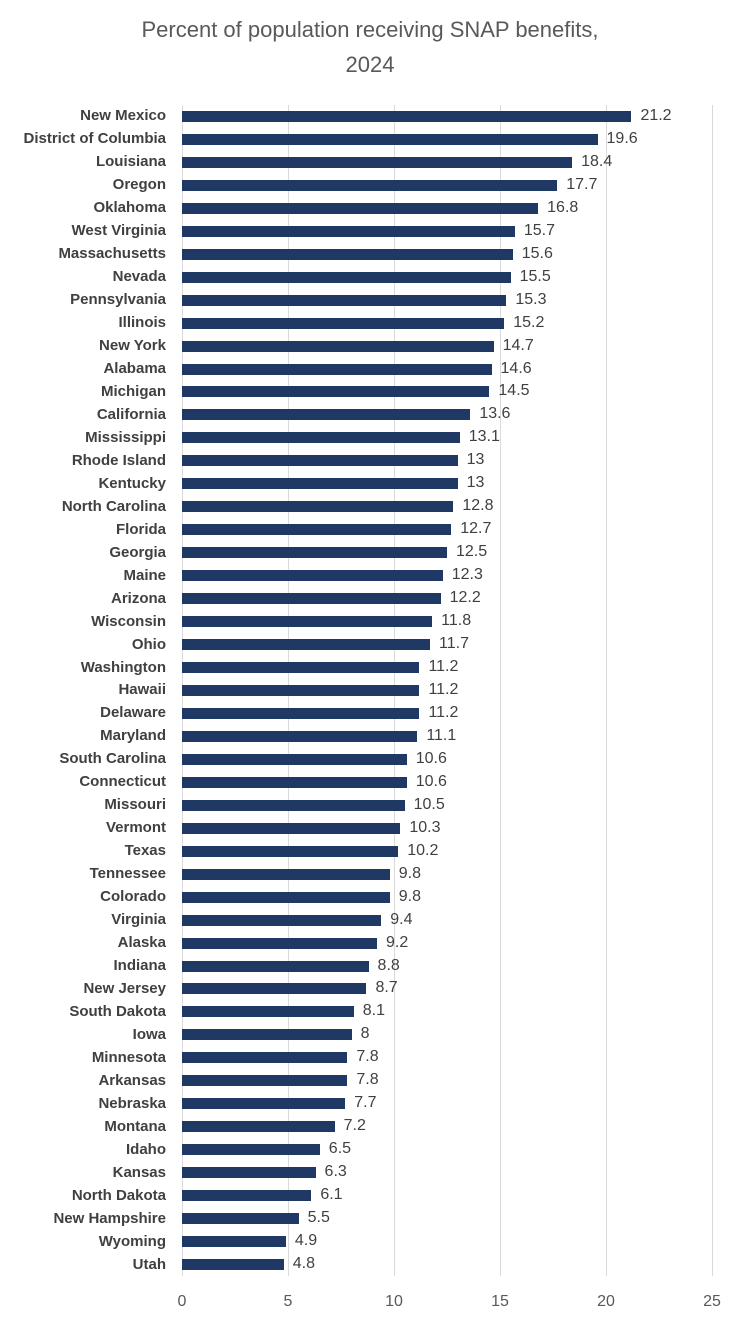 This screenshot has height=1332, width=740. What do you see at coordinates (531, 299) in the screenshot?
I see `value-label: 15.3` at bounding box center [531, 299].